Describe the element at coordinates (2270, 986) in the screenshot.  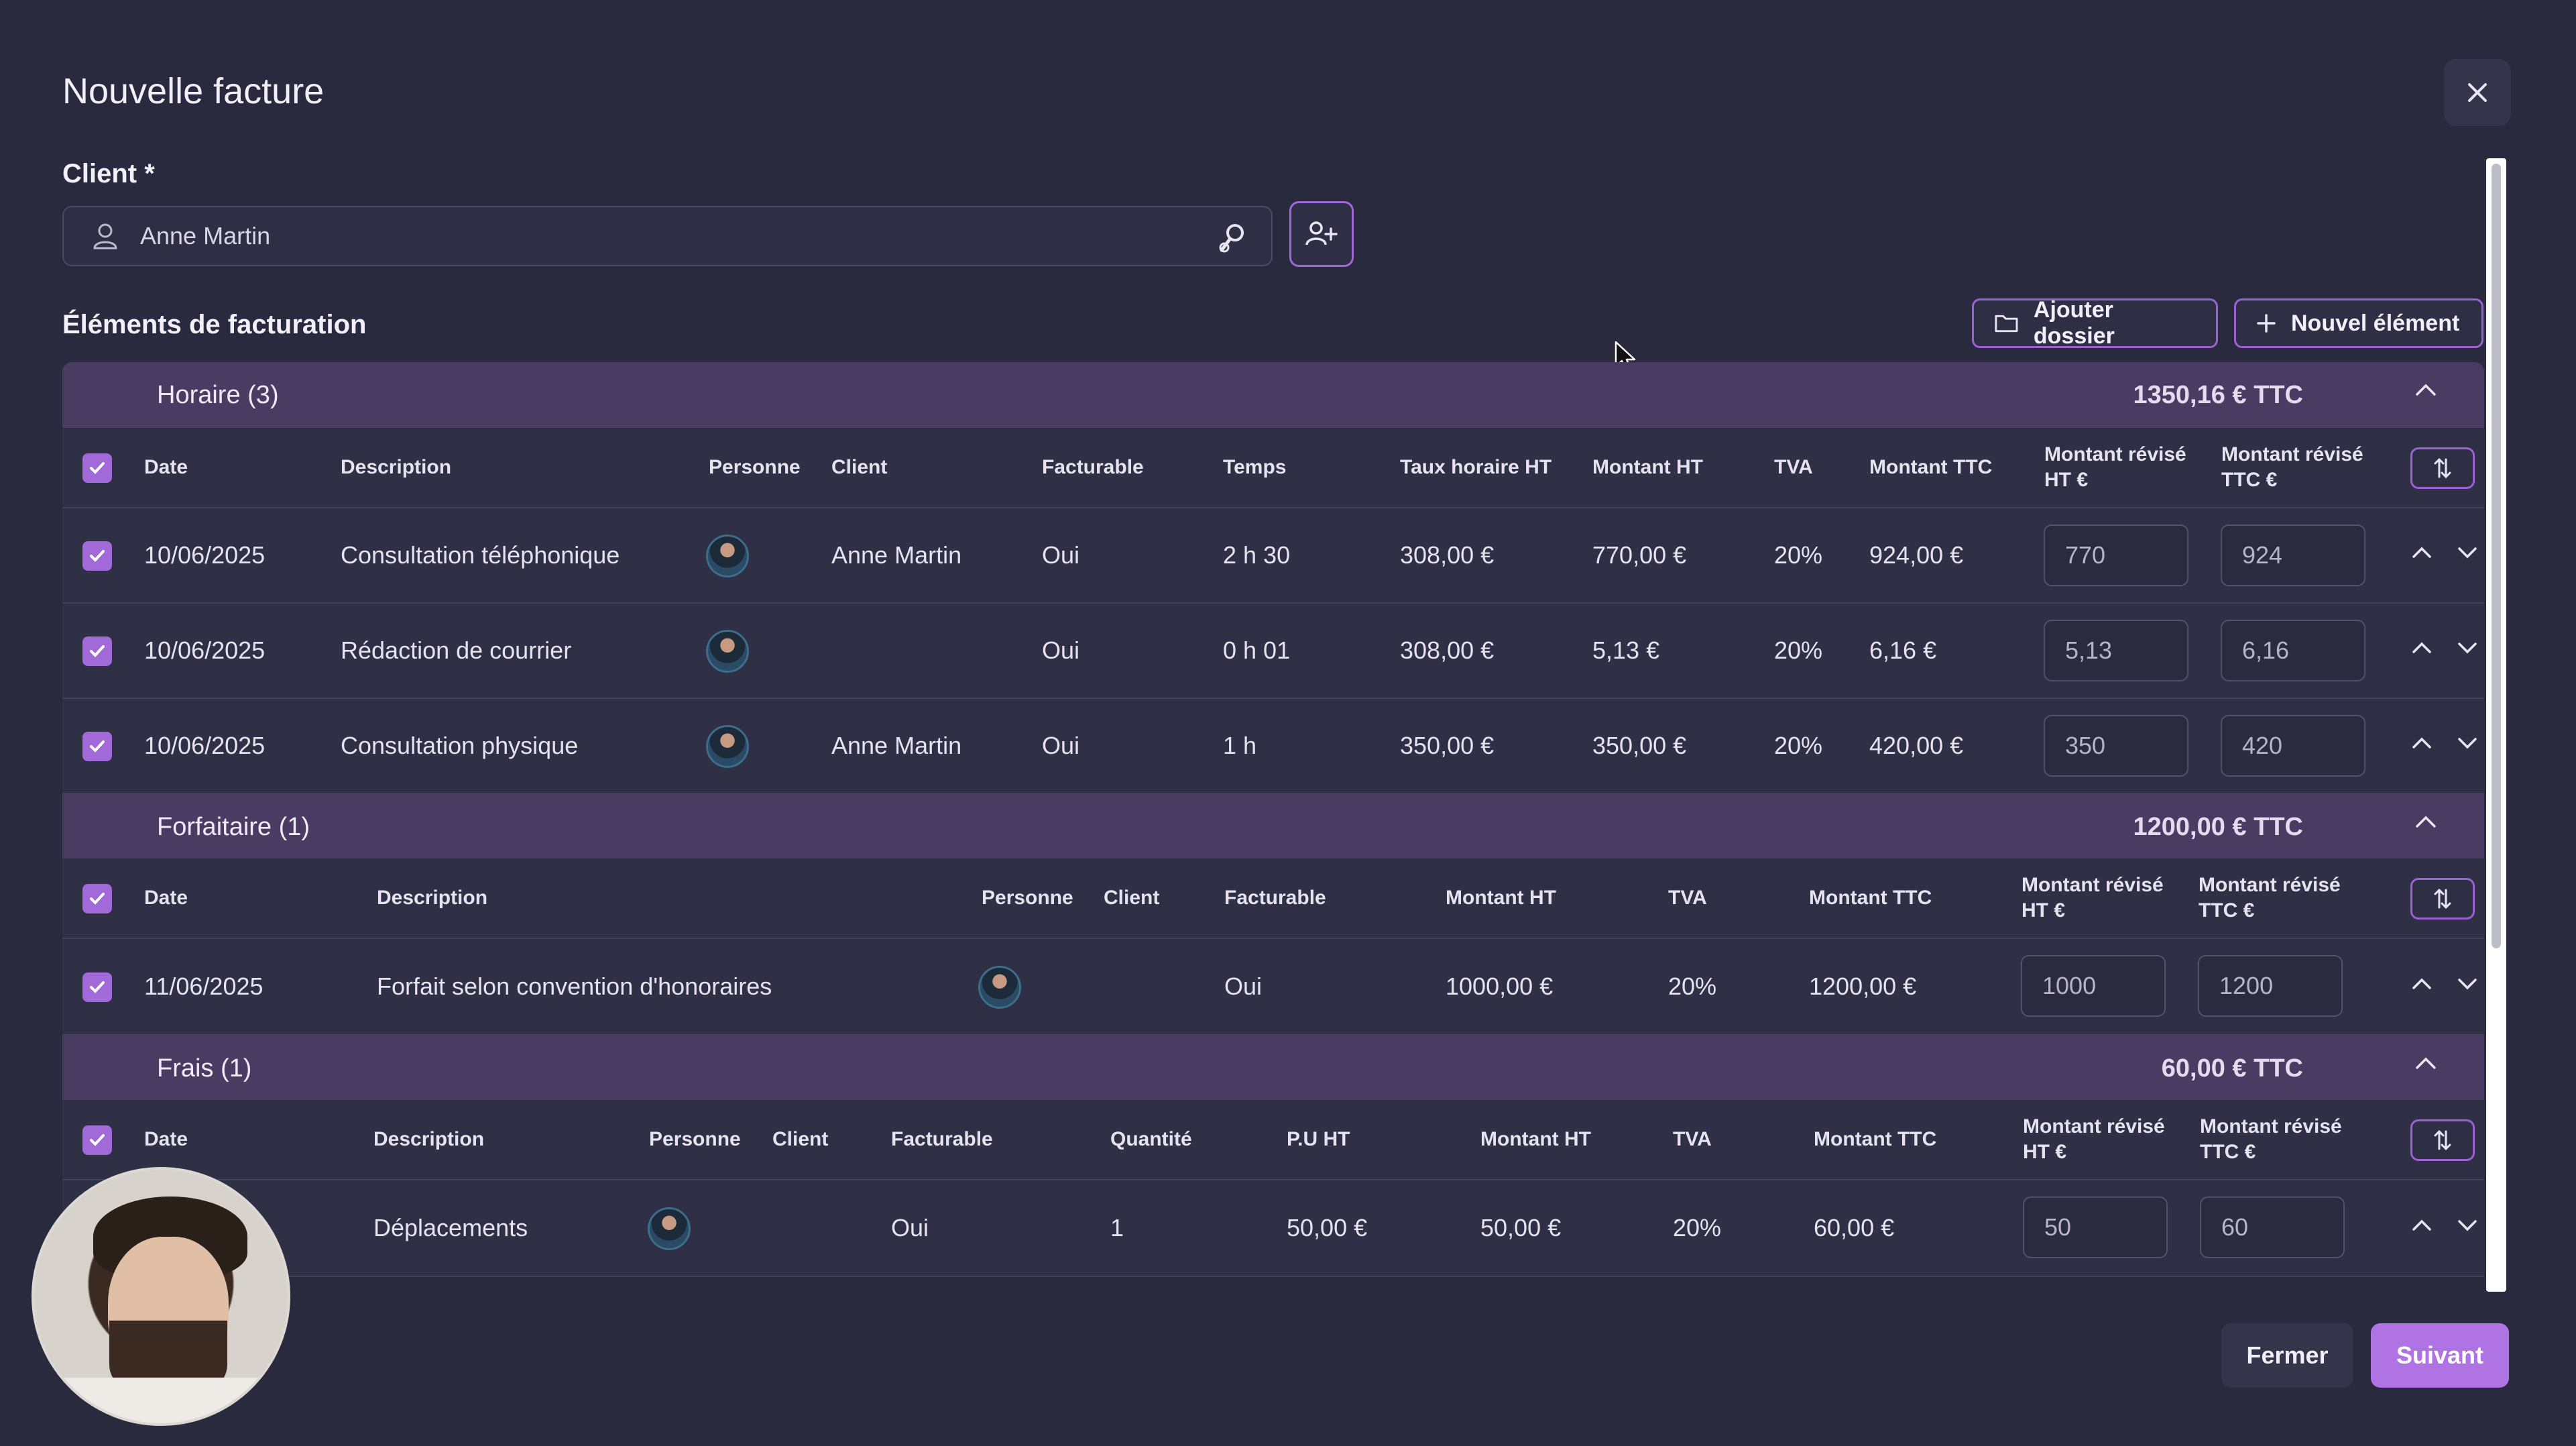
I see `revised-ttc-input: 1200` at that location.